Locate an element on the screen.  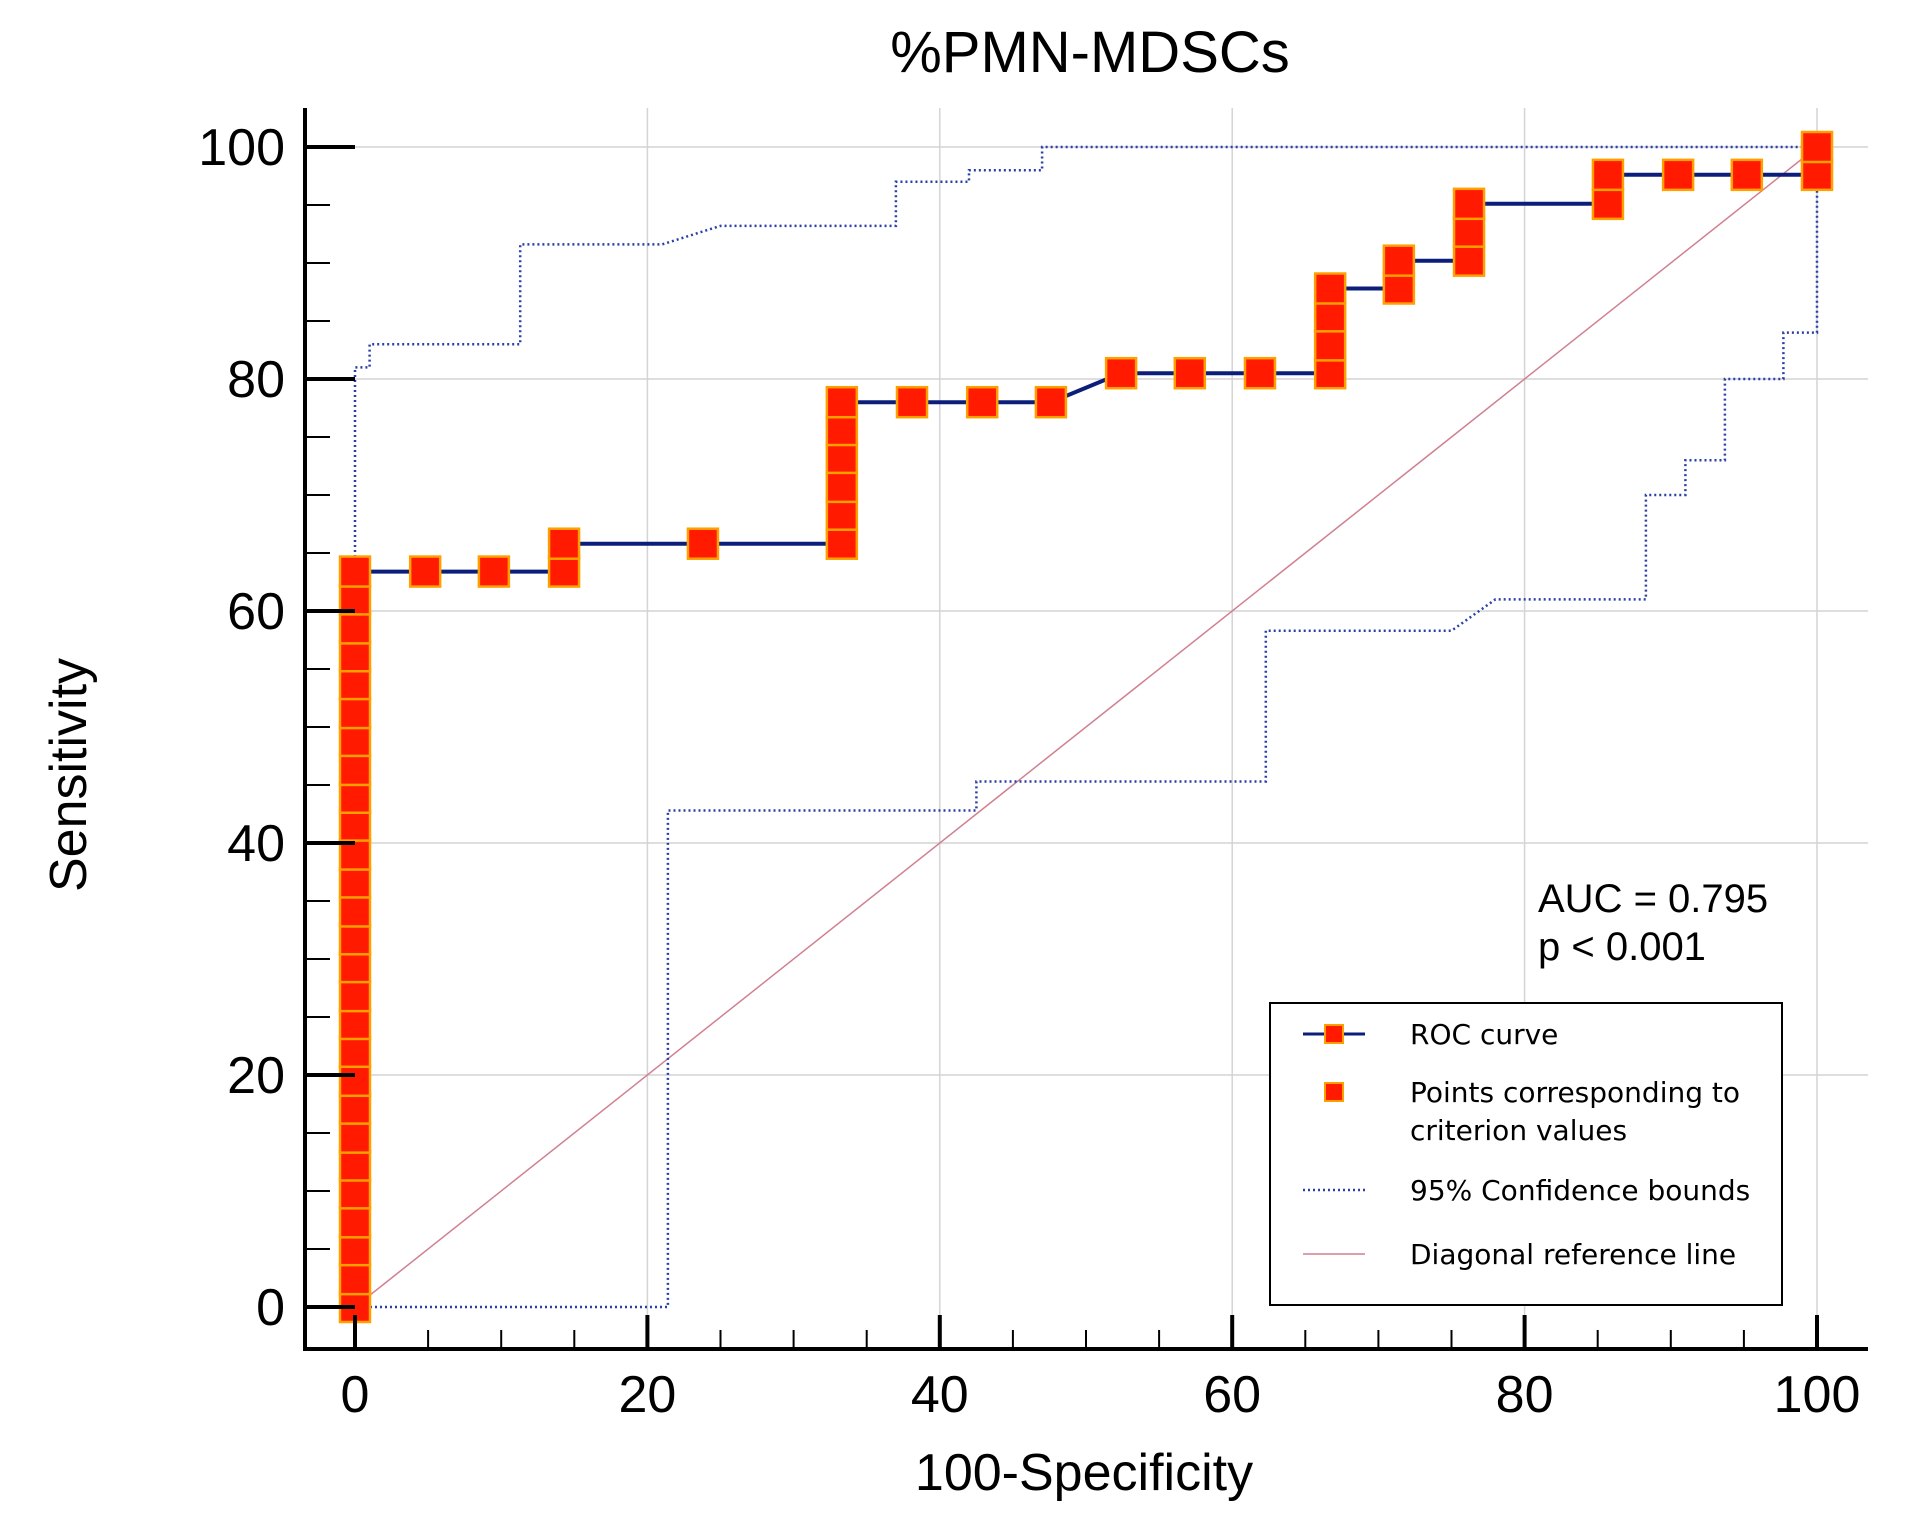
legend-label-line: Points corresponding to is located at coordinates (1575, 1092).